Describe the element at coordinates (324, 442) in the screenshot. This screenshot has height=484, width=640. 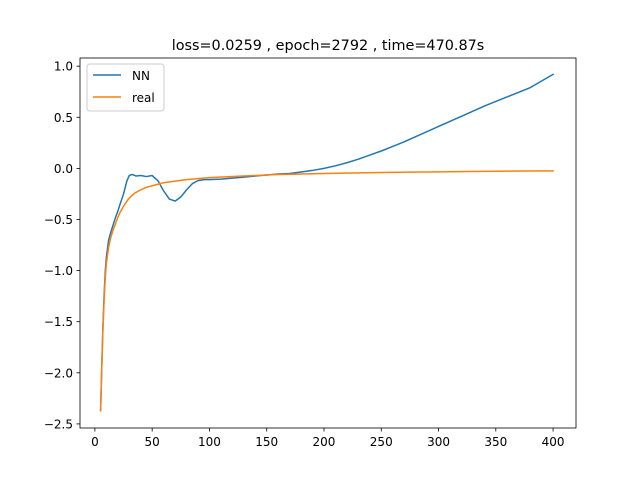
I see `x-tick-label: 200` at that location.